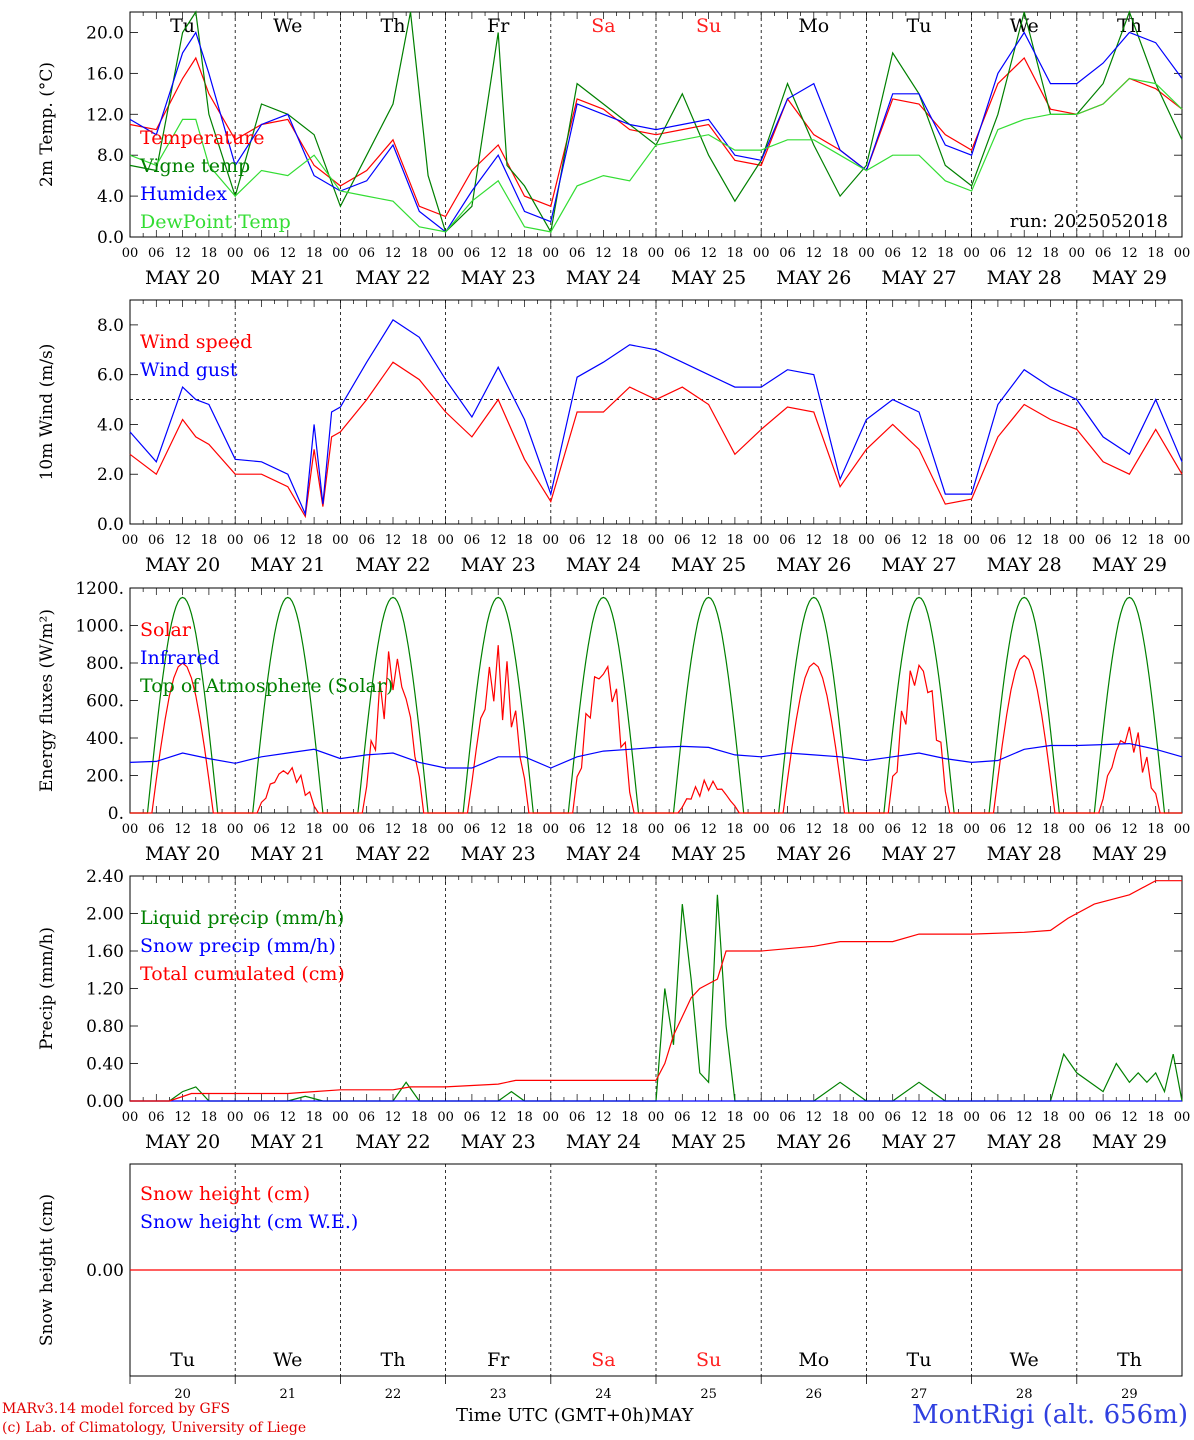  What do you see at coordinates (708, 1393) in the screenshot?
I see `day-number-label: 25` at bounding box center [708, 1393].